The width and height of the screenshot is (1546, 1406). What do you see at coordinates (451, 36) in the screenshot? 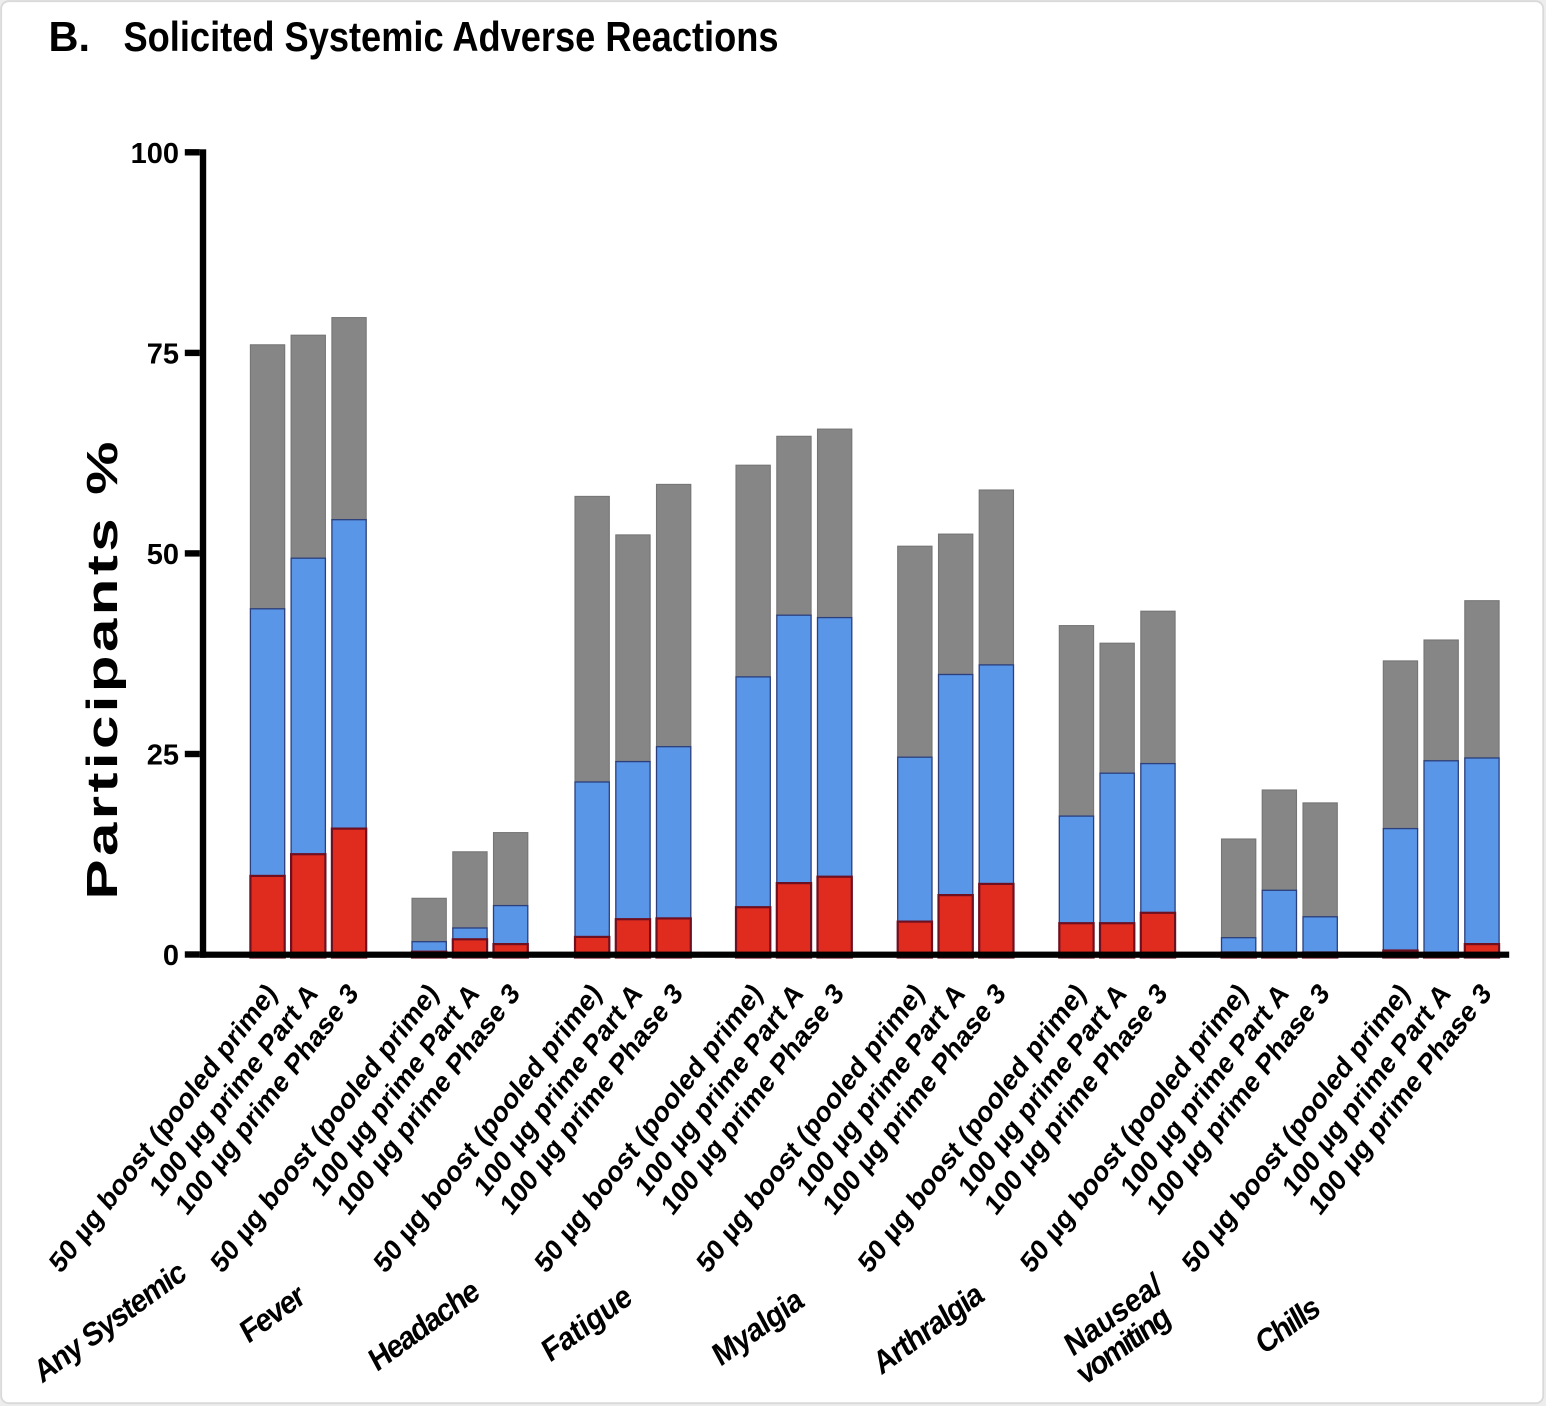
I see `svg-text:Solicited Systemic Adverse Rea: Solicited Systemic Adverse Reactions` at bounding box center [451, 36].